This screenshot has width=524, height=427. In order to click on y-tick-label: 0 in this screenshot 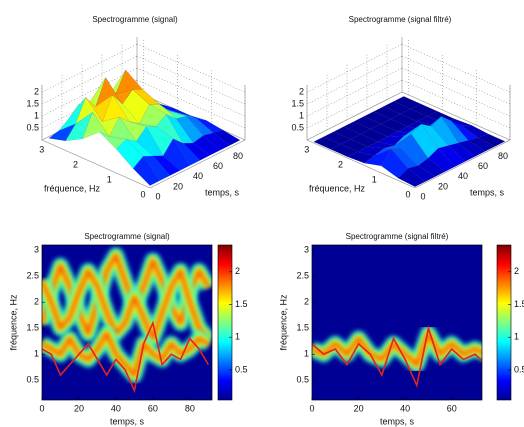, I will do `click(407, 194)`.